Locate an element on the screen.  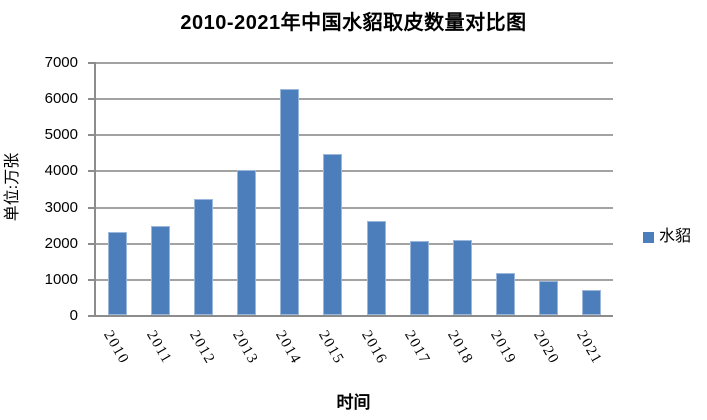
bar-2015 is located at coordinates (333, 234).